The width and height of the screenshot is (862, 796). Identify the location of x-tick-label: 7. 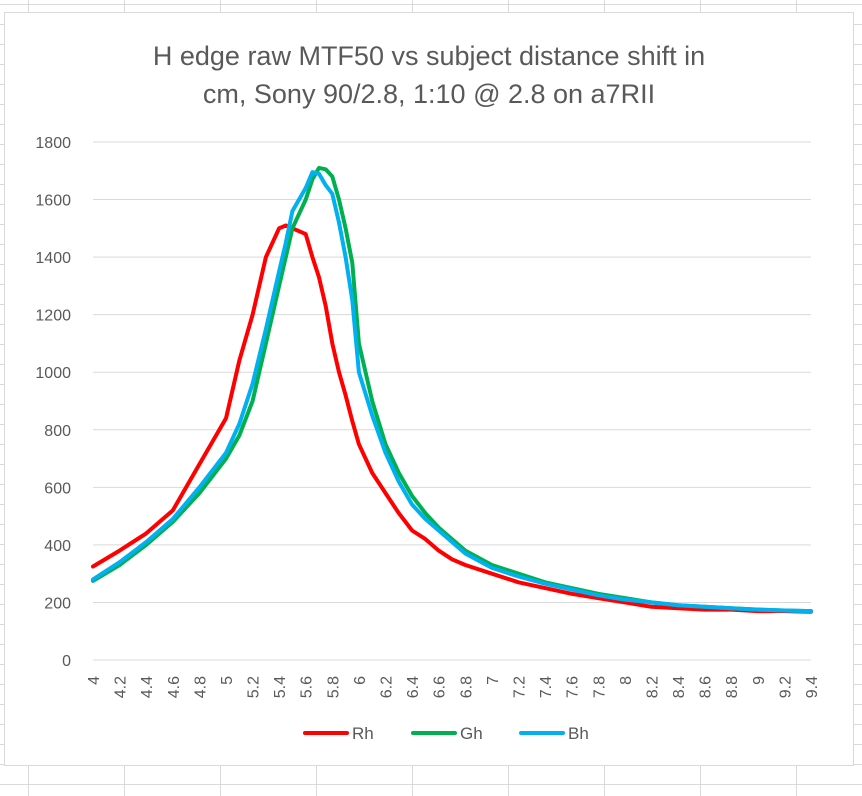
(493, 680).